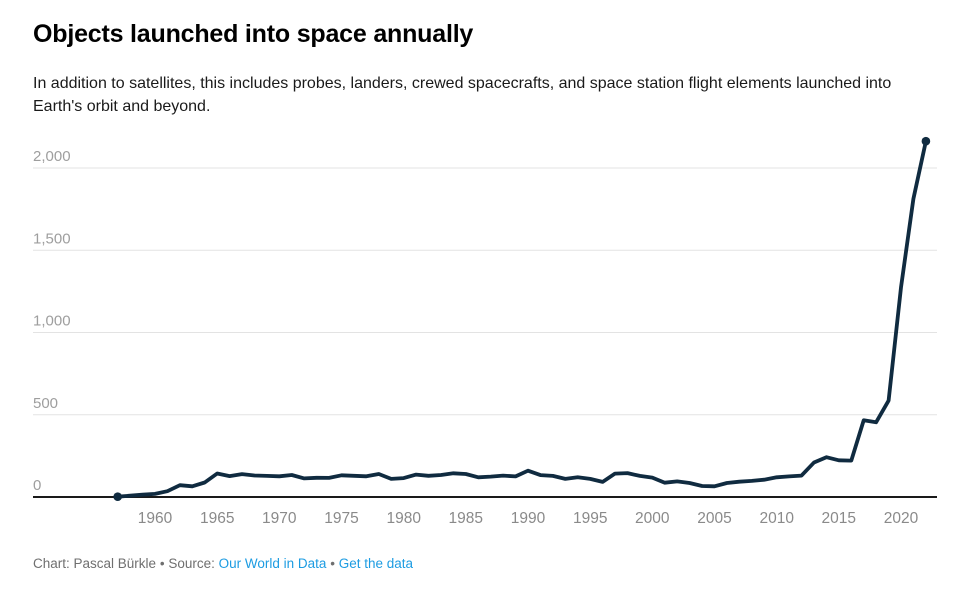  I want to click on y-axis-tick-label: 0, so click(37, 485).